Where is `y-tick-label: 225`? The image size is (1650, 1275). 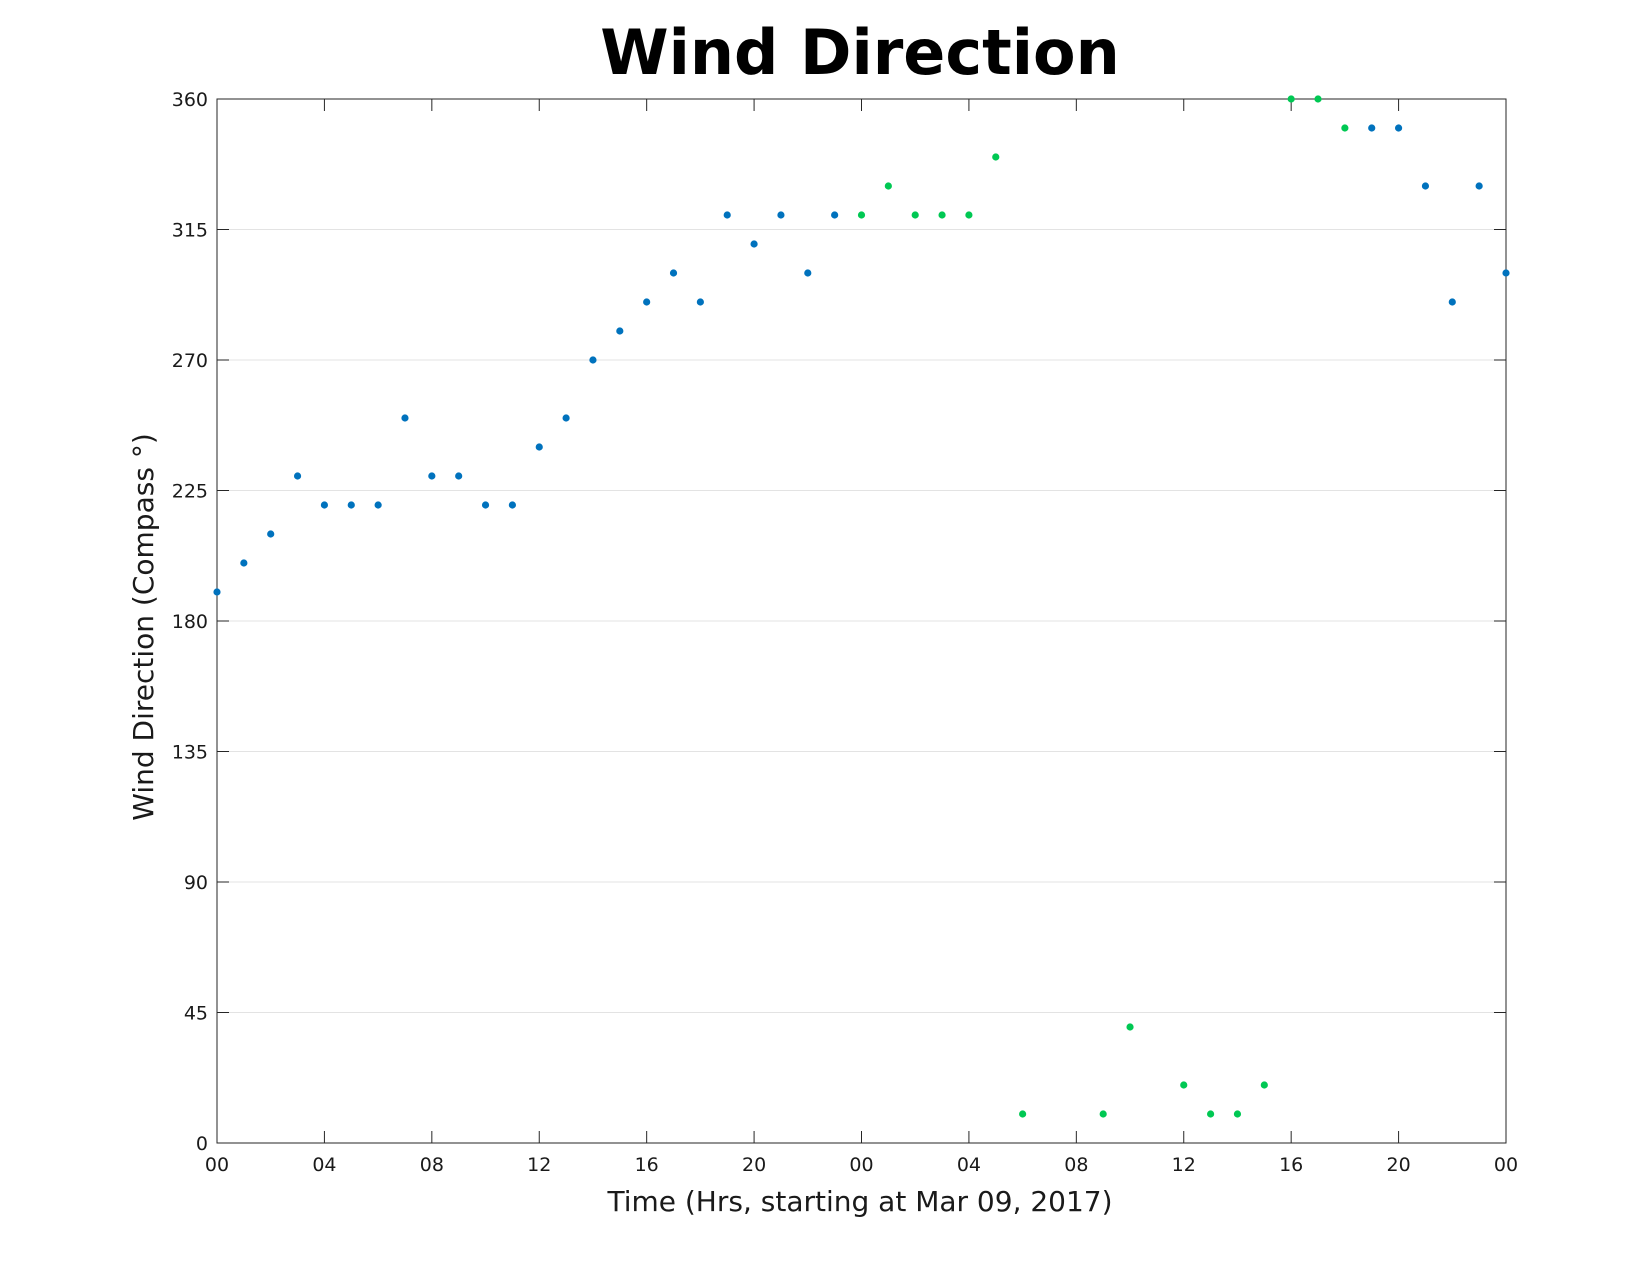 y-tick-label: 225 is located at coordinates (190, 492).